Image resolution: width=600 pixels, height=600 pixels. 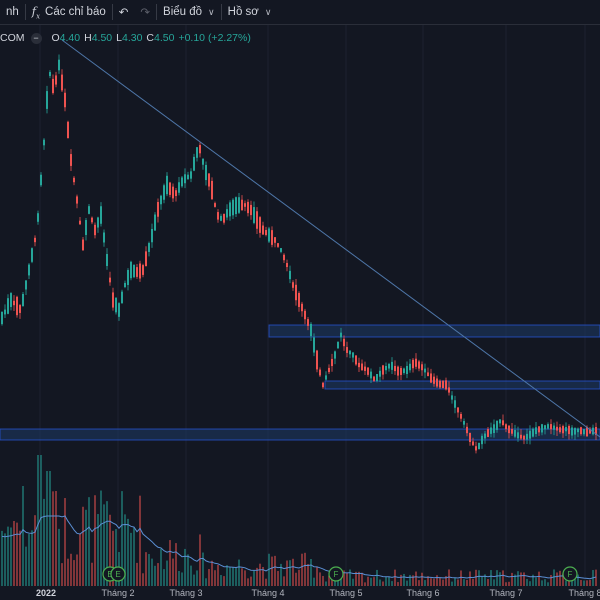 What do you see at coordinates (46, 593) in the screenshot?
I see `time-axis-label: 2022` at bounding box center [46, 593].